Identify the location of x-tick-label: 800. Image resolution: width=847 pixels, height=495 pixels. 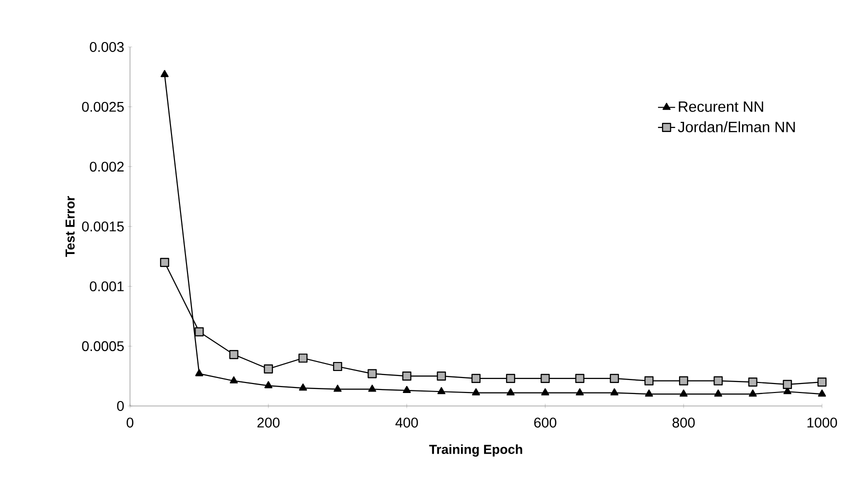
(683, 423).